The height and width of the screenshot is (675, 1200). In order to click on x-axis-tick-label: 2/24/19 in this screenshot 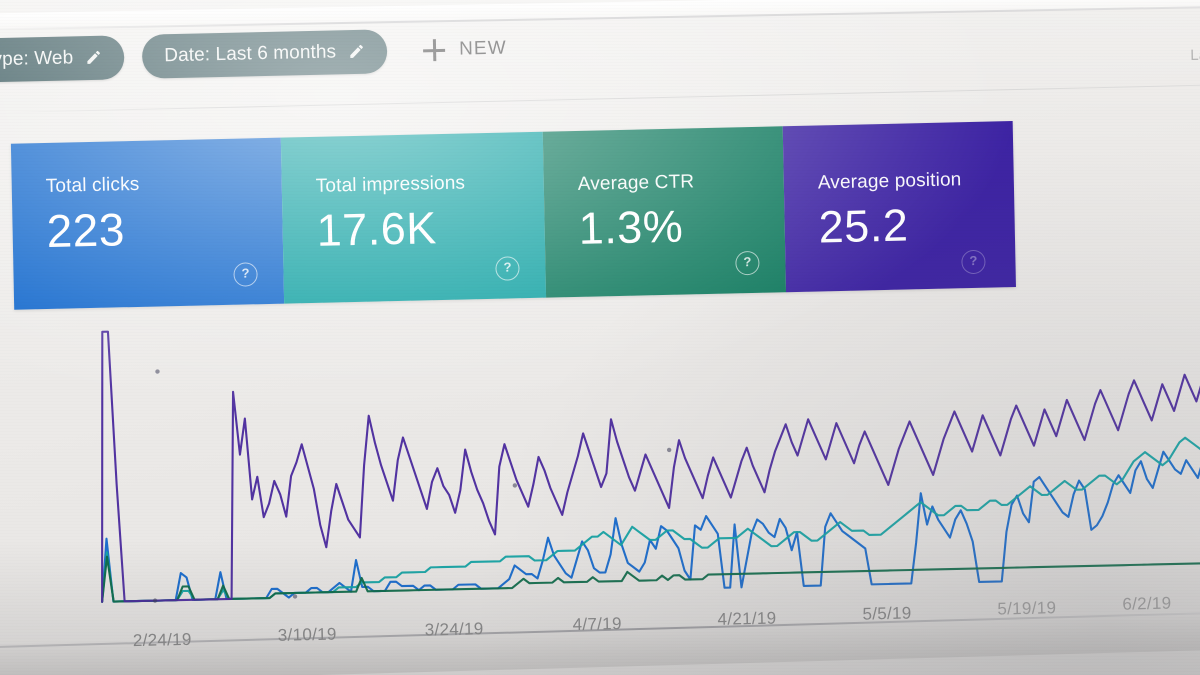, I will do `click(162, 640)`.